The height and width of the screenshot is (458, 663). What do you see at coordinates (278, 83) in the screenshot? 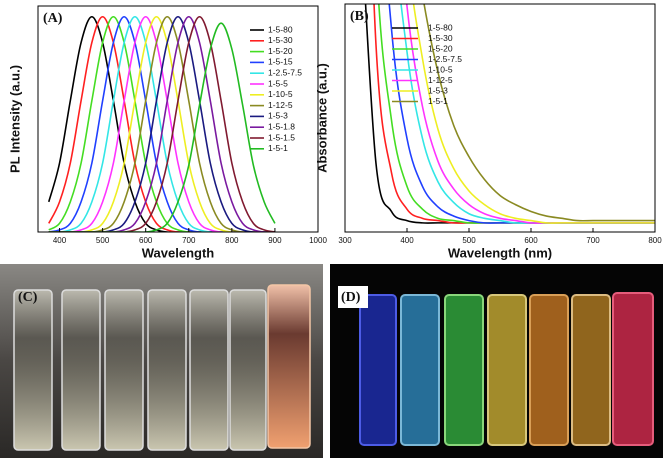
I see `legend-label: 1-5-5` at bounding box center [278, 83].